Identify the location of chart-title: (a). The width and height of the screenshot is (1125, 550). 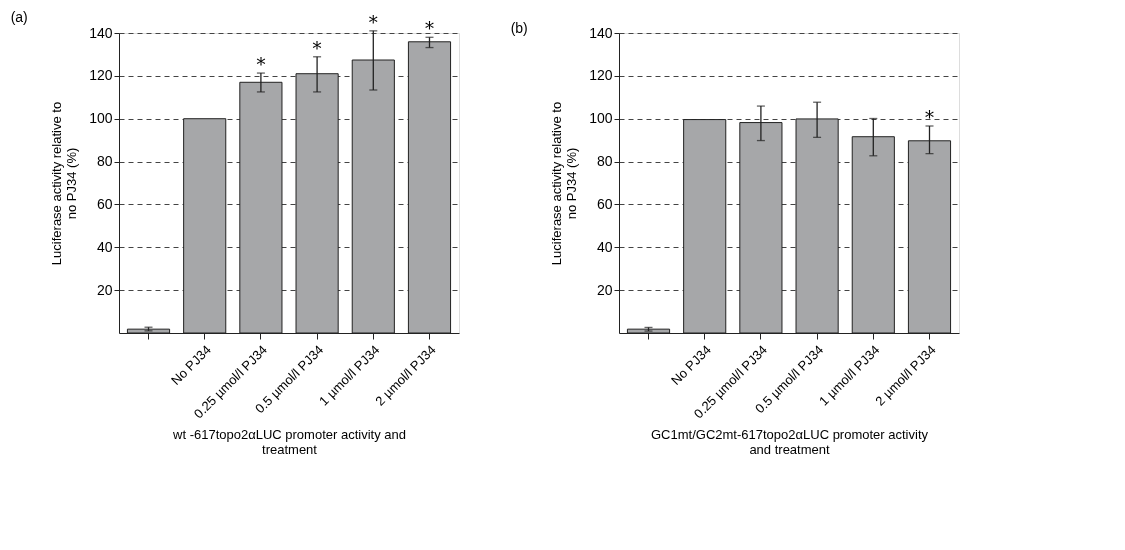
(19, 16).